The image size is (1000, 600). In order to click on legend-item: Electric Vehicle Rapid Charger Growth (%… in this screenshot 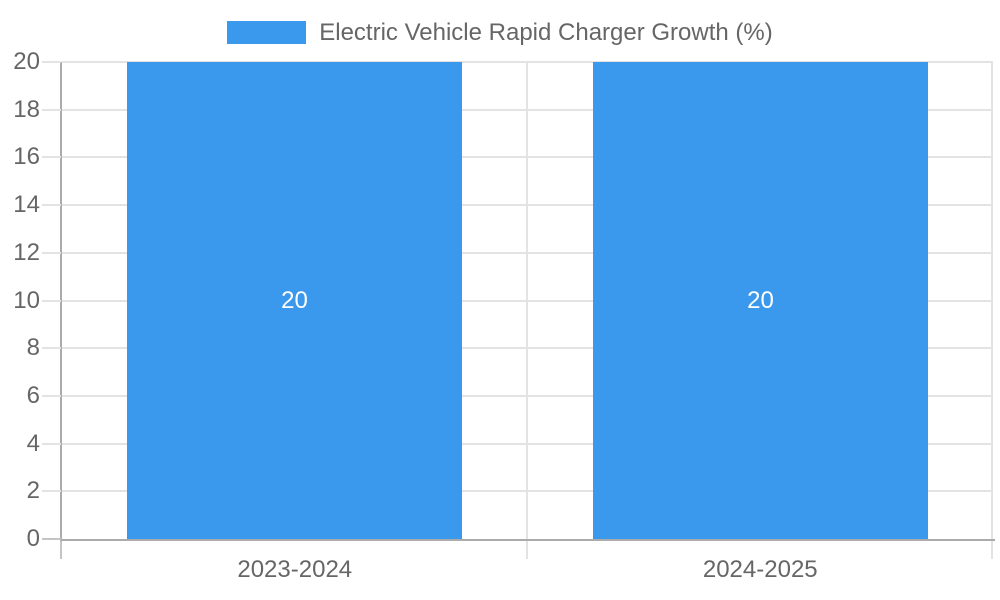, I will do `click(500, 33)`.